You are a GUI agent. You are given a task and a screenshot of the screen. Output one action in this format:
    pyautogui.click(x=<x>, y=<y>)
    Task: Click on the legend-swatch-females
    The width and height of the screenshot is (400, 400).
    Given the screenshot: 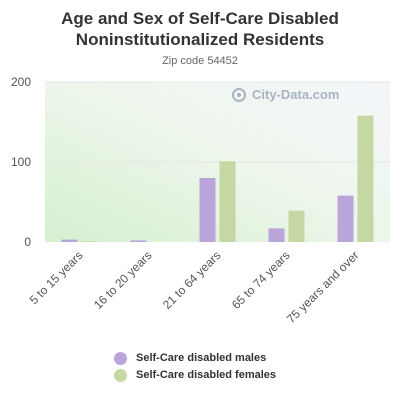 What is the action you would take?
    pyautogui.click(x=120, y=375)
    